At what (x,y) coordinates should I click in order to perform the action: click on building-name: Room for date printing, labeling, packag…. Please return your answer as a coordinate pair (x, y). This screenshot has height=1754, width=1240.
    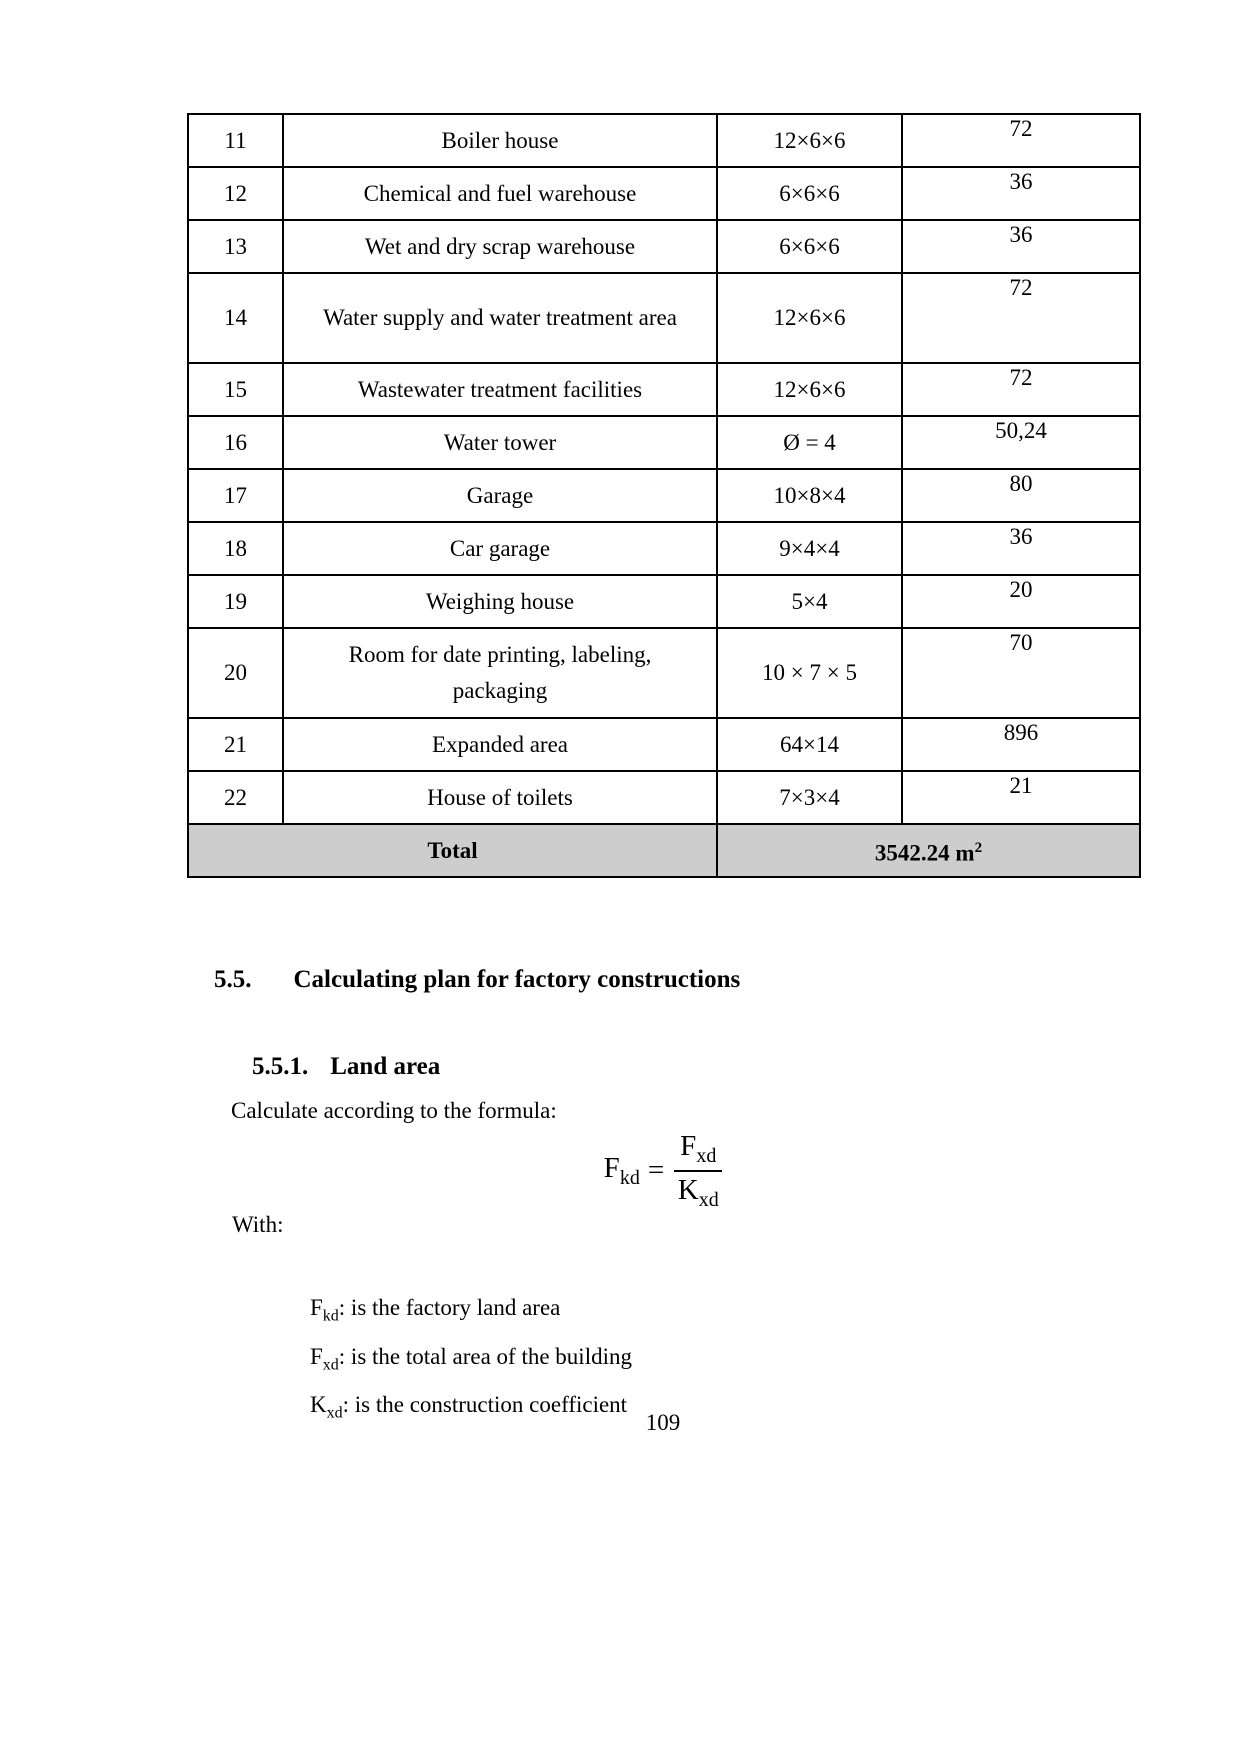
    Looking at the image, I should click on (500, 672).